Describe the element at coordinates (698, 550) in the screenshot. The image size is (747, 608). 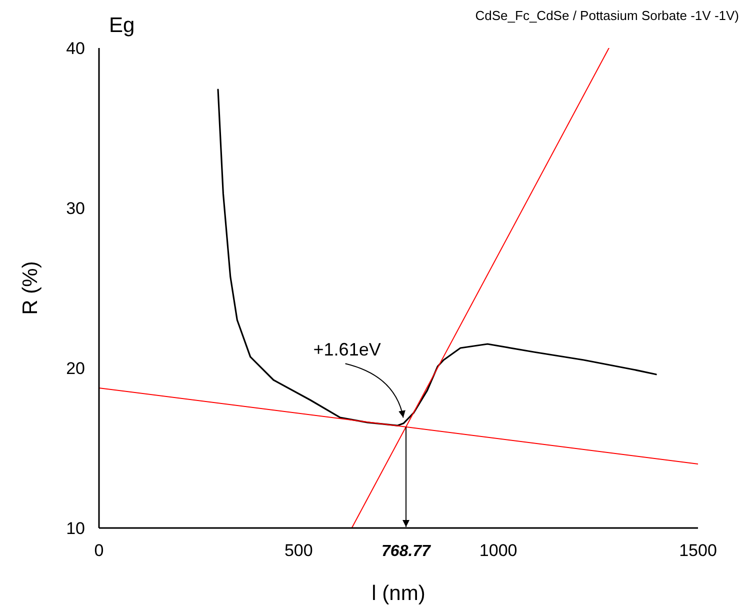
I see `x-tick-label: 1500` at that location.